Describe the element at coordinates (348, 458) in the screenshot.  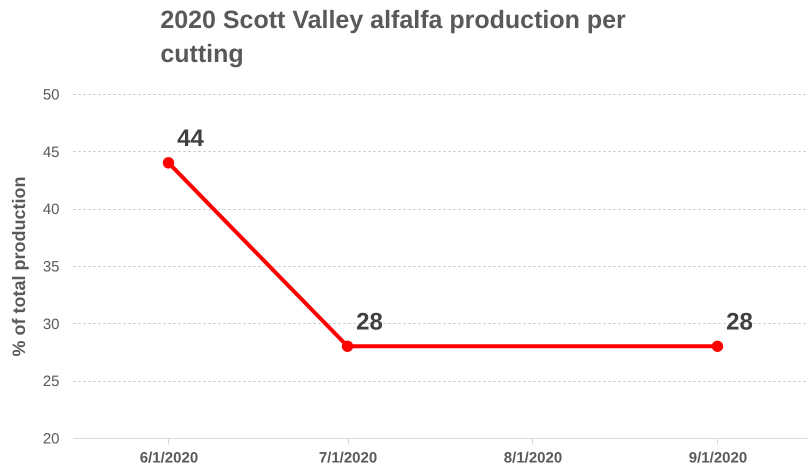
I see `x-tick-label: 7/1/2020` at that location.